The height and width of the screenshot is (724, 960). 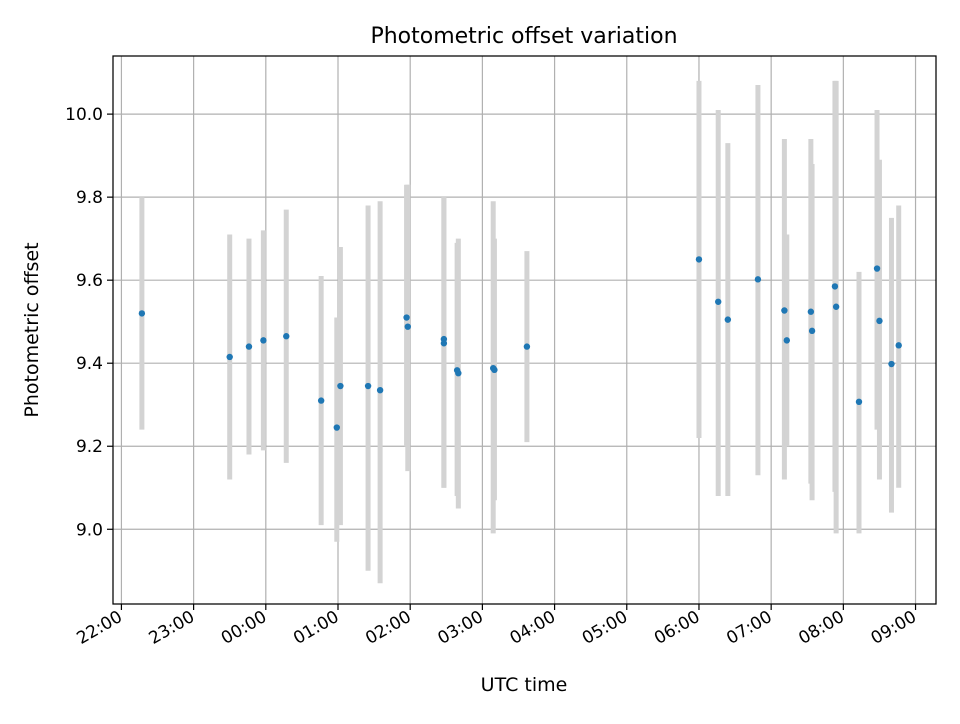 I want to click on x-tick-label: 01:00, so click(x=316, y=628).